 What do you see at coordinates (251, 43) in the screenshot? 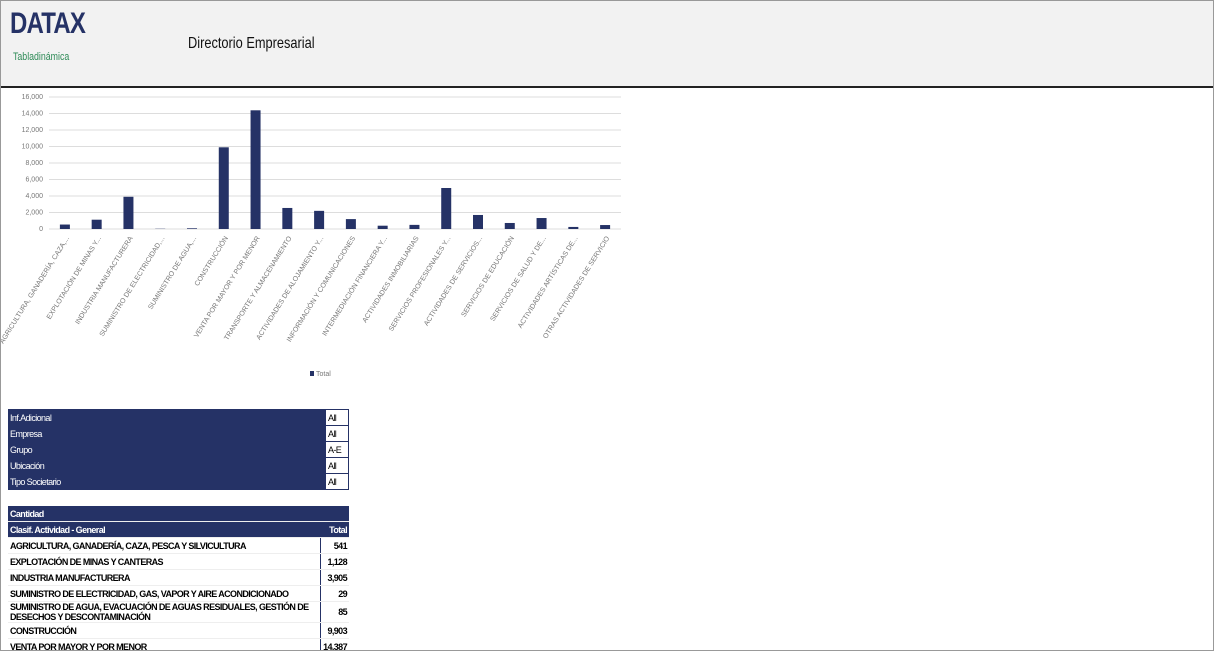
I see `page-title: Directorio Empresarial` at bounding box center [251, 43].